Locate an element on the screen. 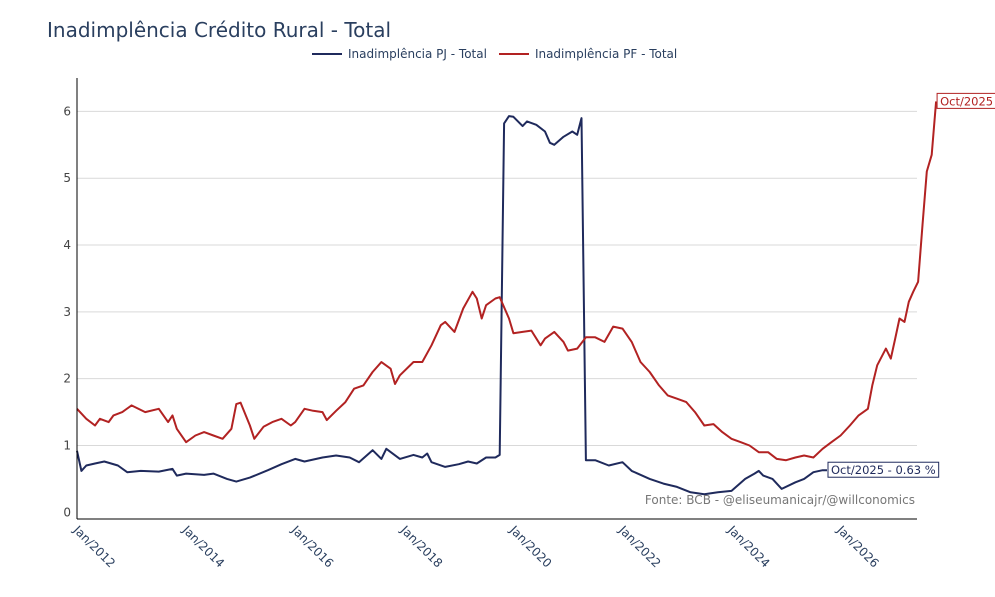 The image size is (995, 597). annotation-box-pj is located at coordinates (883, 469).